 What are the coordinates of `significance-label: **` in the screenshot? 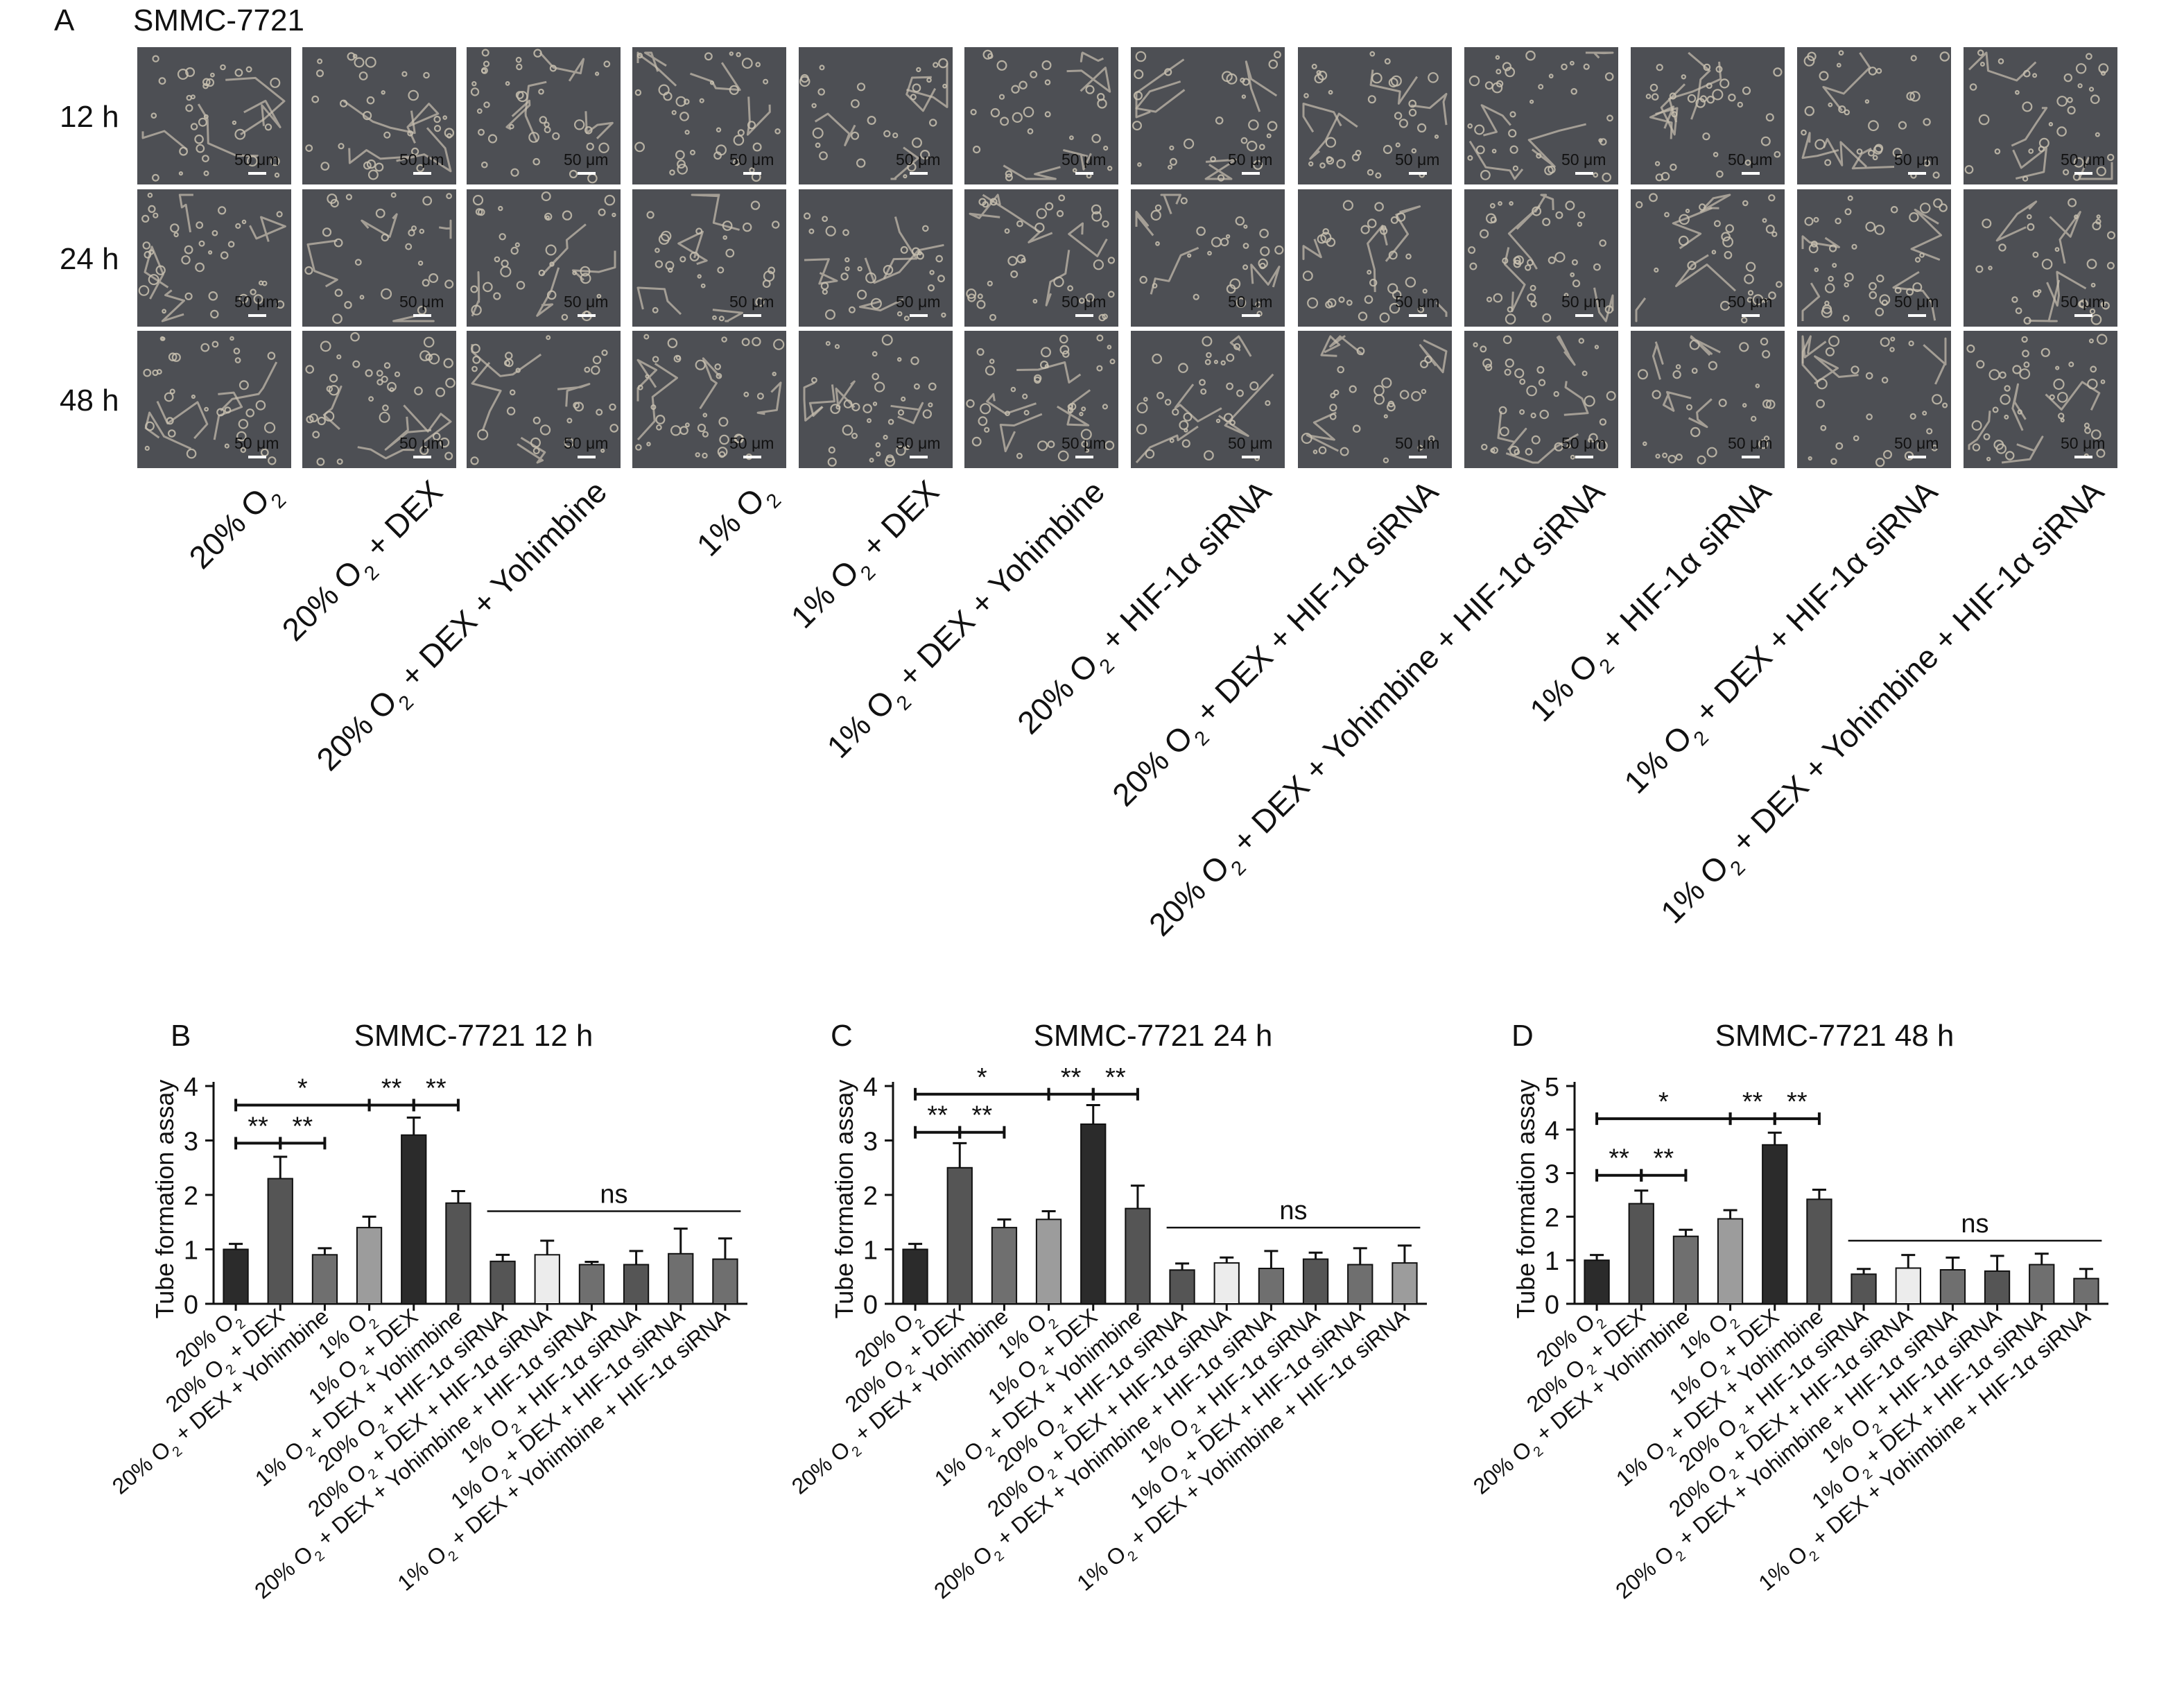 It's located at (303, 1127).